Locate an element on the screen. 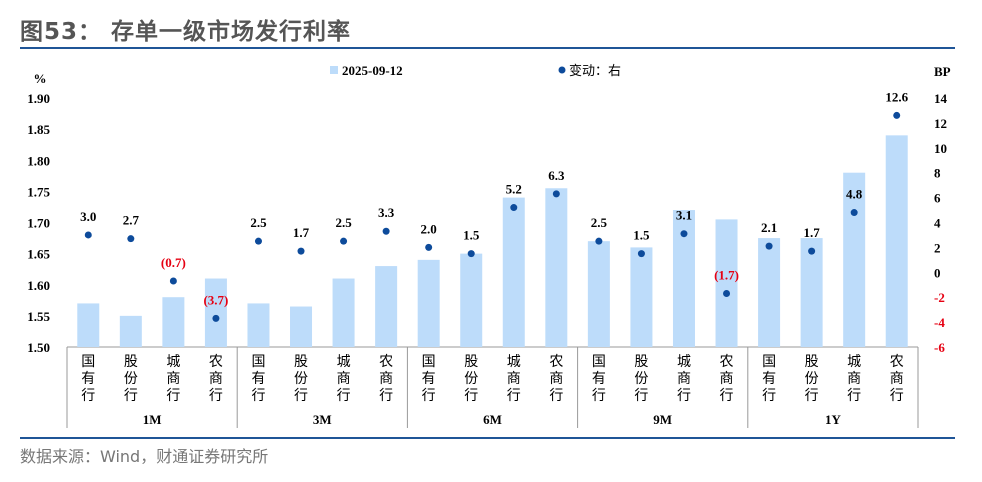 Image resolution: width=982 pixels, height=482 pixels. right-tick-label: 6 is located at coordinates (937, 198).